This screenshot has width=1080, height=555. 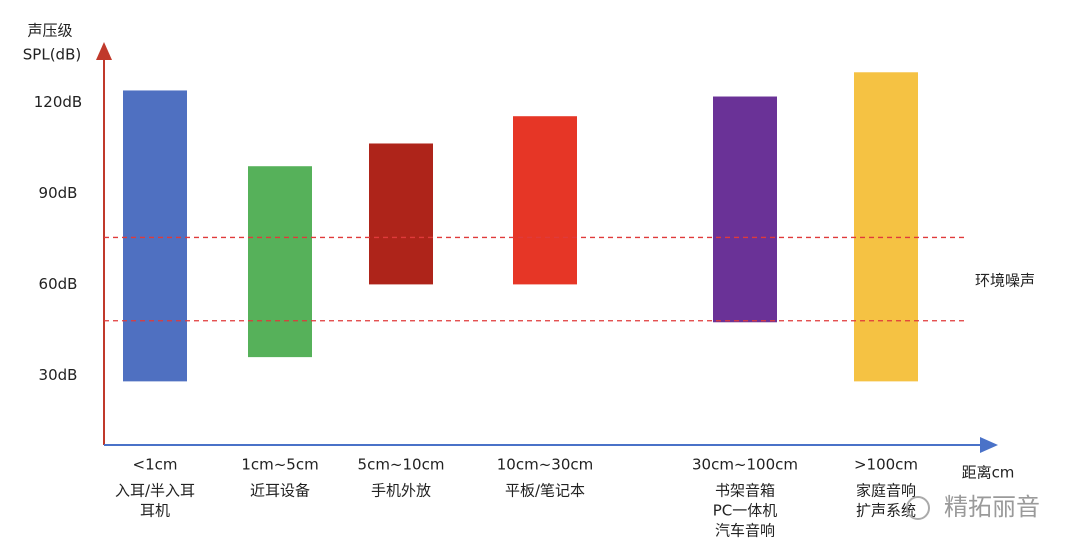 I want to click on category-description: 家庭音响, so click(x=886, y=491).